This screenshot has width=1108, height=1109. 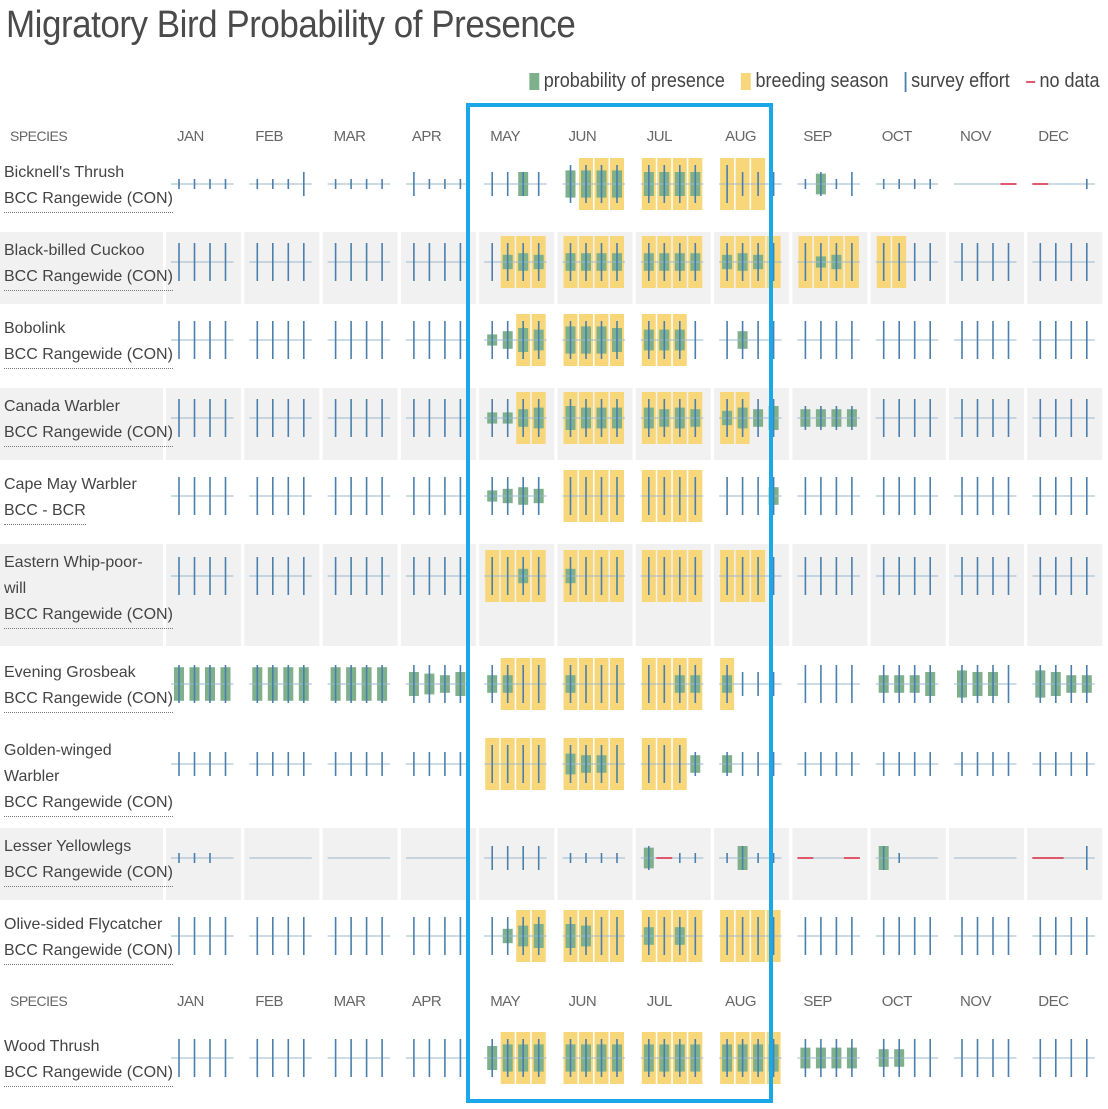 I want to click on species-label: Cape May Warbler BCC - BCR, so click(x=70, y=498).